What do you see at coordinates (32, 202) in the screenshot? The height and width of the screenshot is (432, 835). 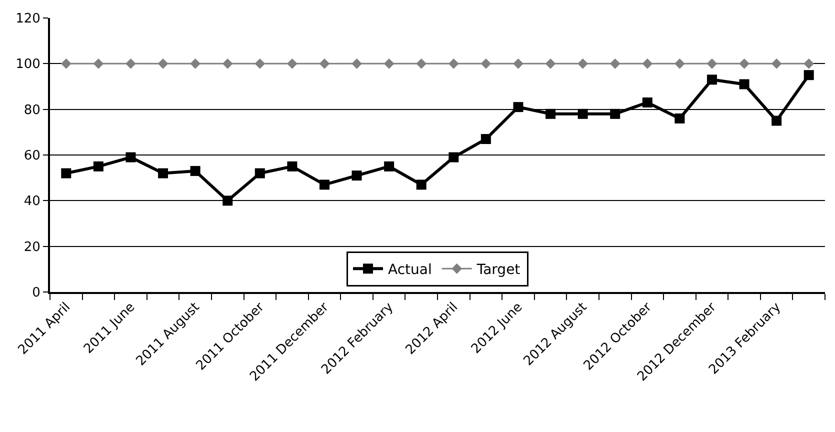 I see `y-tick-label: 40` at bounding box center [32, 202].